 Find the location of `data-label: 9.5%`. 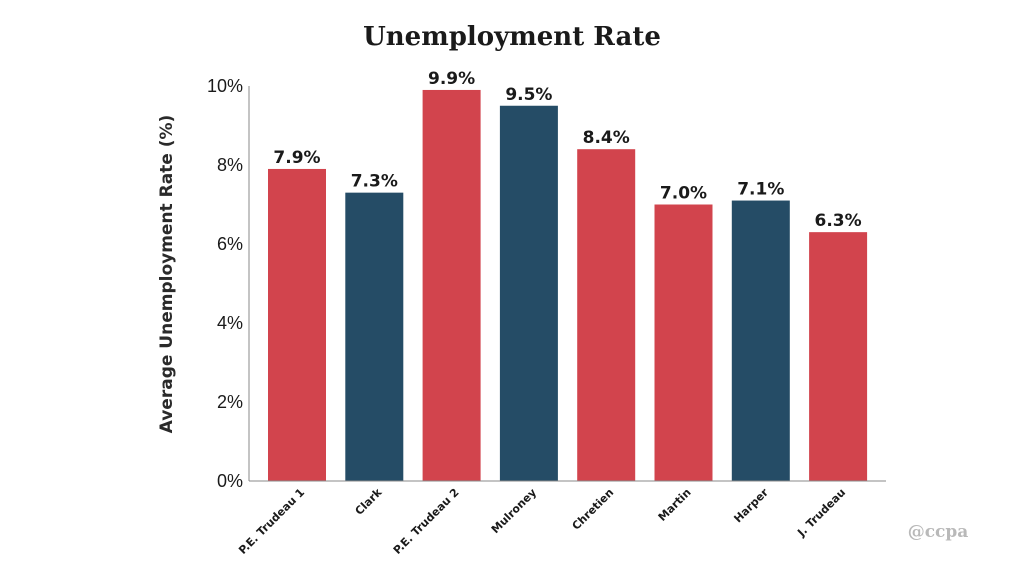

data-label: 9.5% is located at coordinates (528, 95).